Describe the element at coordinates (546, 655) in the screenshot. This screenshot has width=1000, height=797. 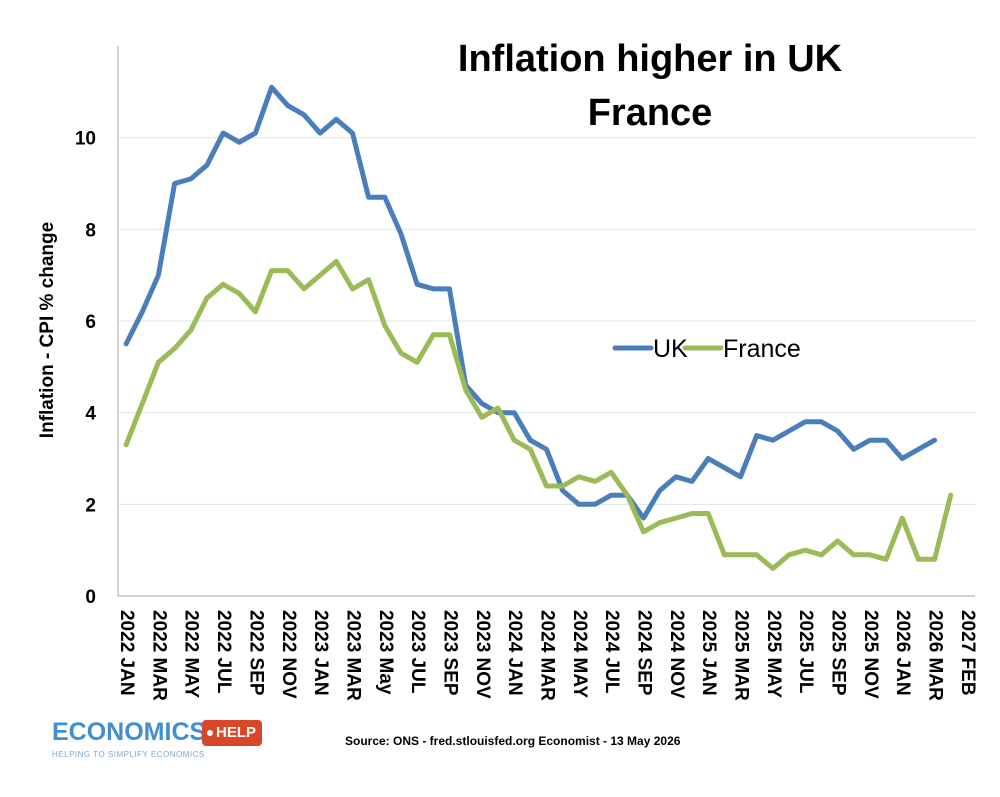
I see `x-tick-label: 2024 MAR` at that location.